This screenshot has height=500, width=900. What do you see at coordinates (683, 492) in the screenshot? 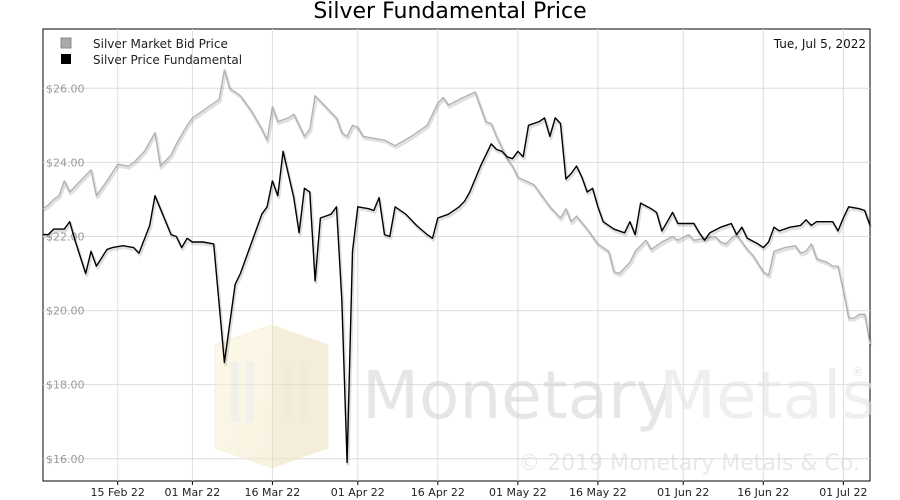
I see `x-tick-label: 01 Jun 22` at bounding box center [683, 492].